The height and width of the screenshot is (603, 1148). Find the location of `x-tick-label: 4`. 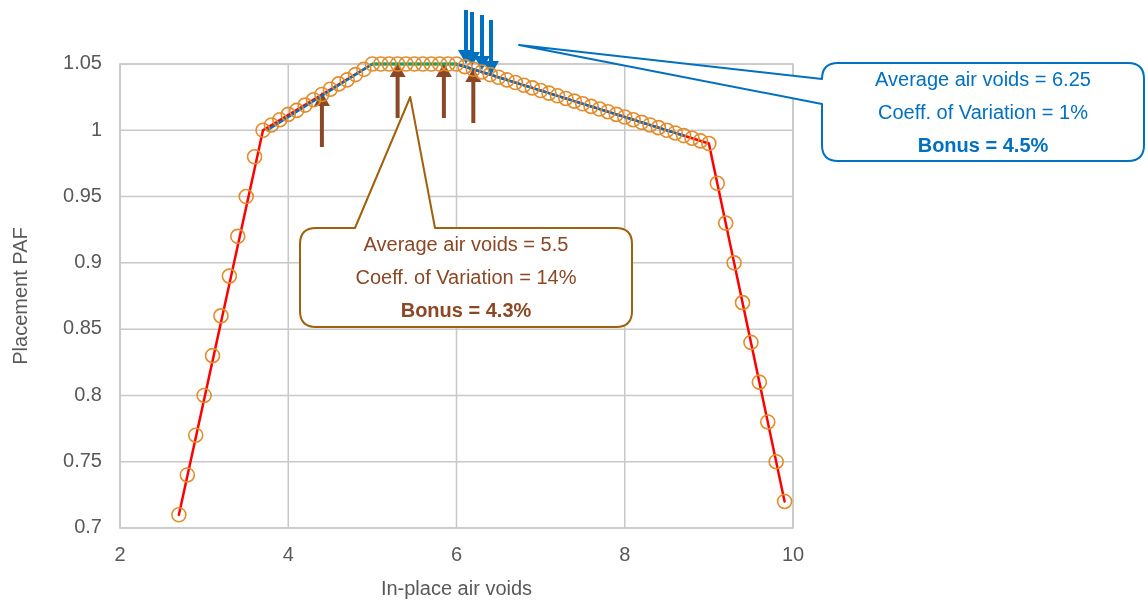

x-tick-label: 4 is located at coordinates (288, 554).